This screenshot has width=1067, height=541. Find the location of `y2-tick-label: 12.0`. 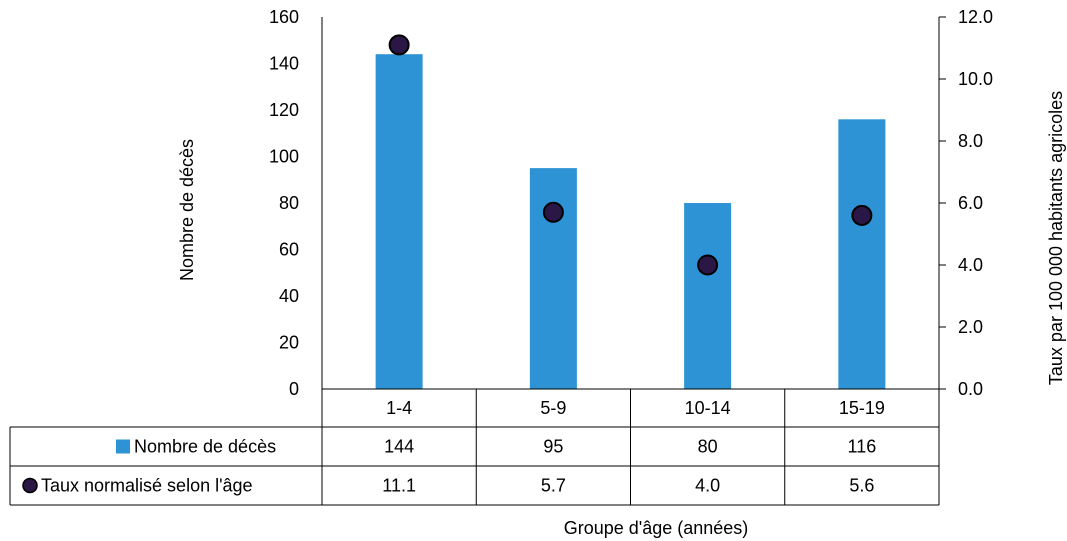

y2-tick-label: 12.0 is located at coordinates (975, 17).